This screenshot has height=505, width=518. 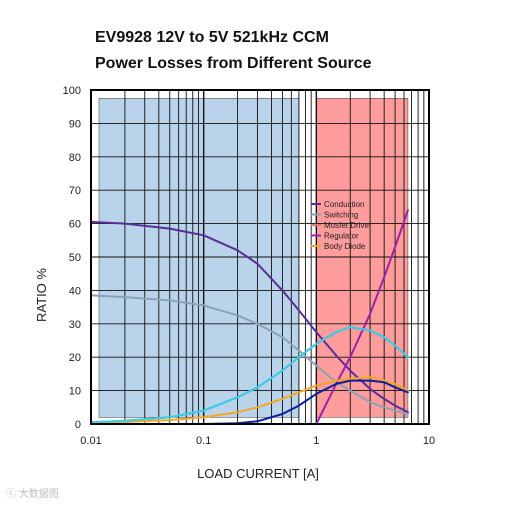 I want to click on legend-label: Regulator, so click(x=341, y=236).